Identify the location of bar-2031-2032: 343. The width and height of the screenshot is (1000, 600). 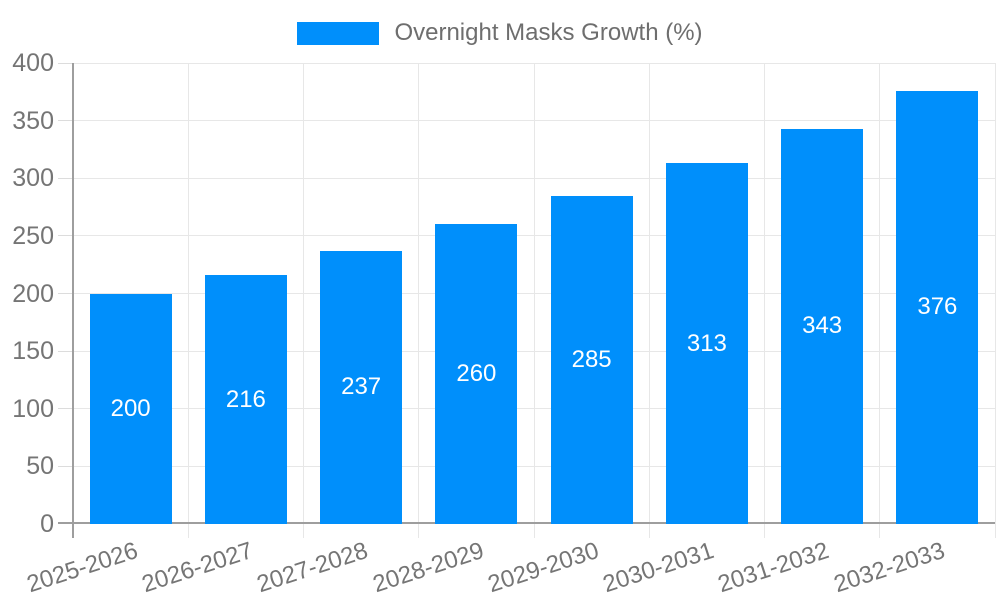
(822, 326).